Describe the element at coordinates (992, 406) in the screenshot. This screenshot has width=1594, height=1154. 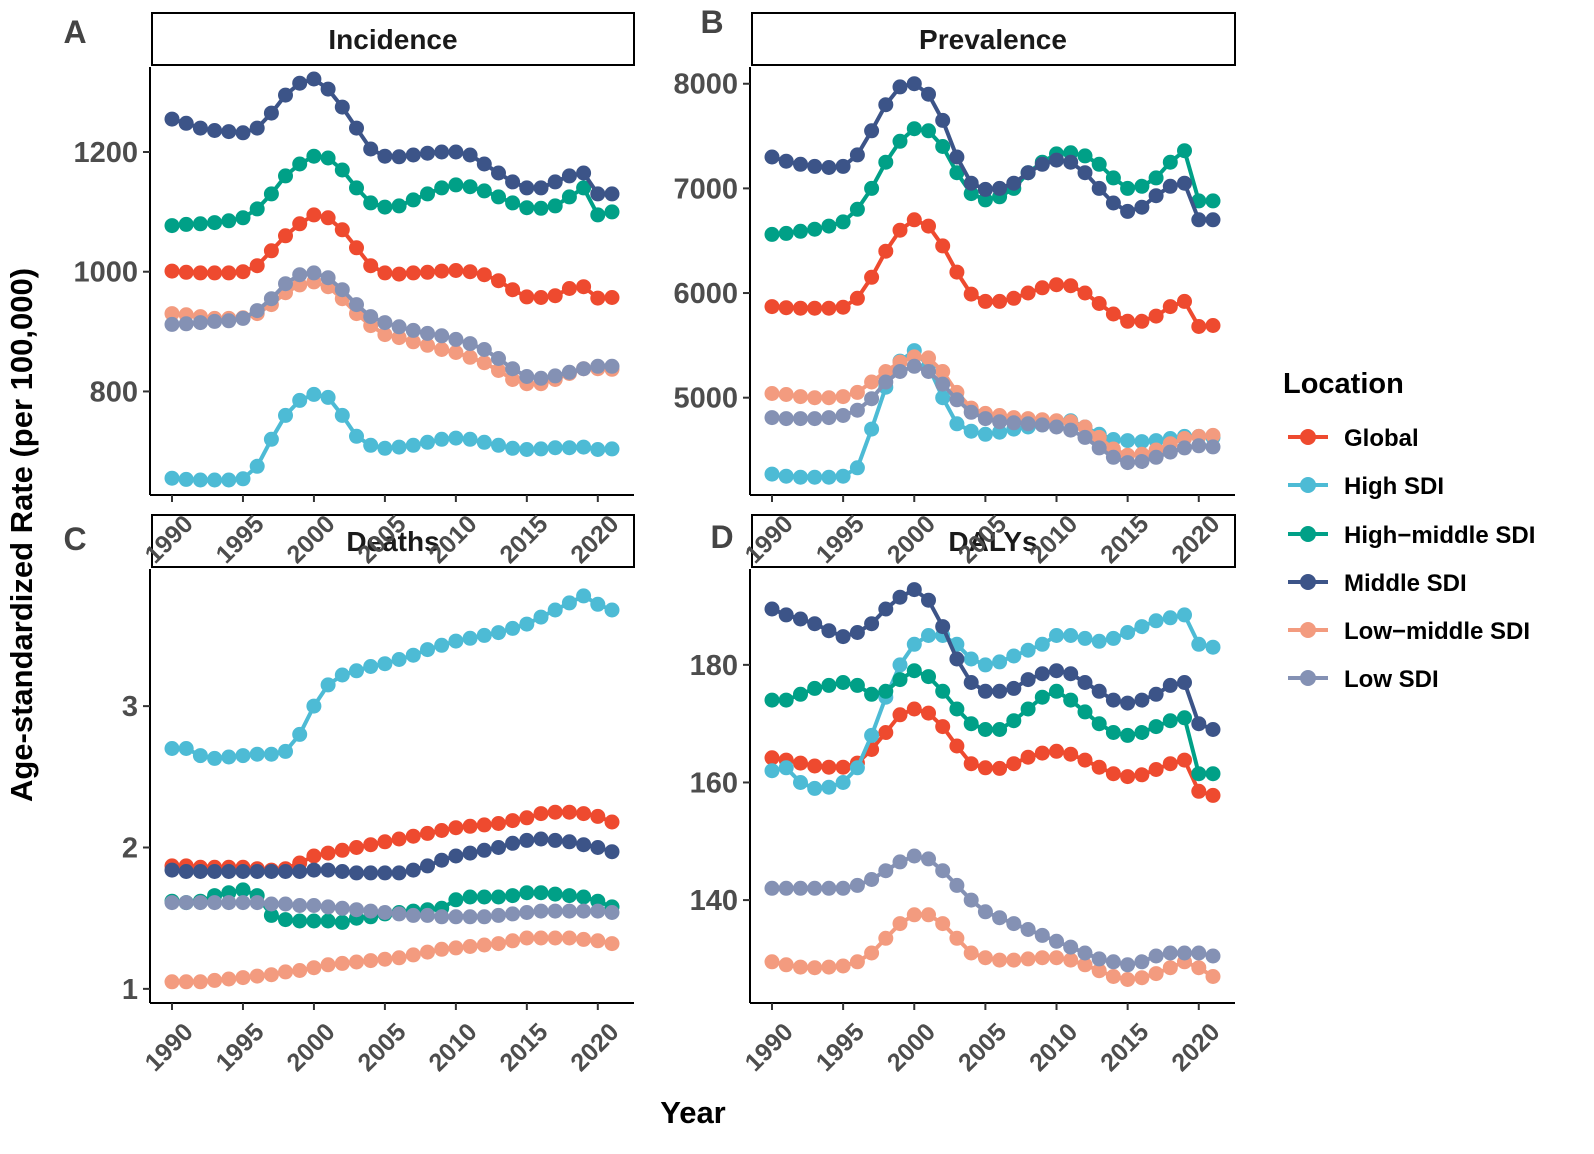
I see `prevalence-series-low-middle-sdi` at that location.